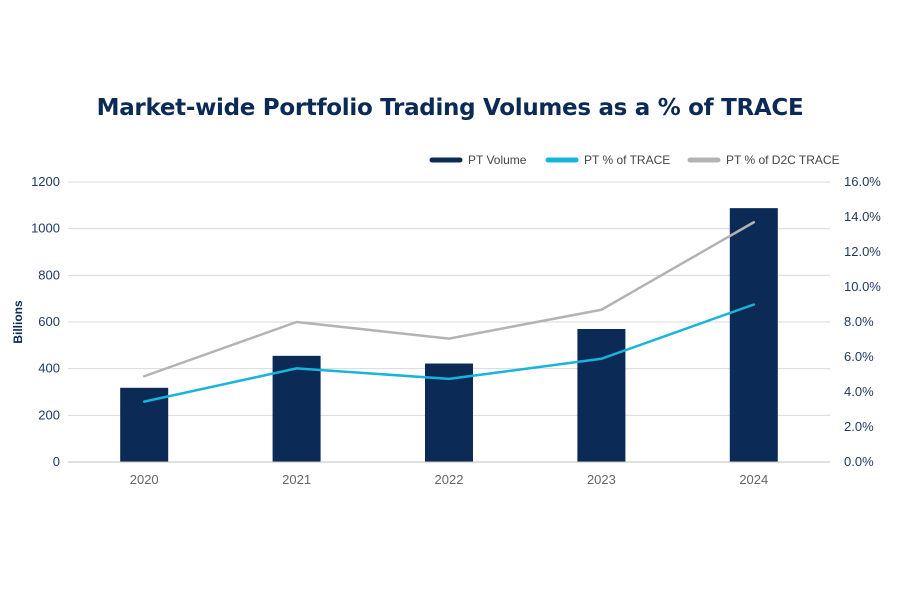  I want to click on legend-label: PT % of D2C TRACE, so click(783, 160).